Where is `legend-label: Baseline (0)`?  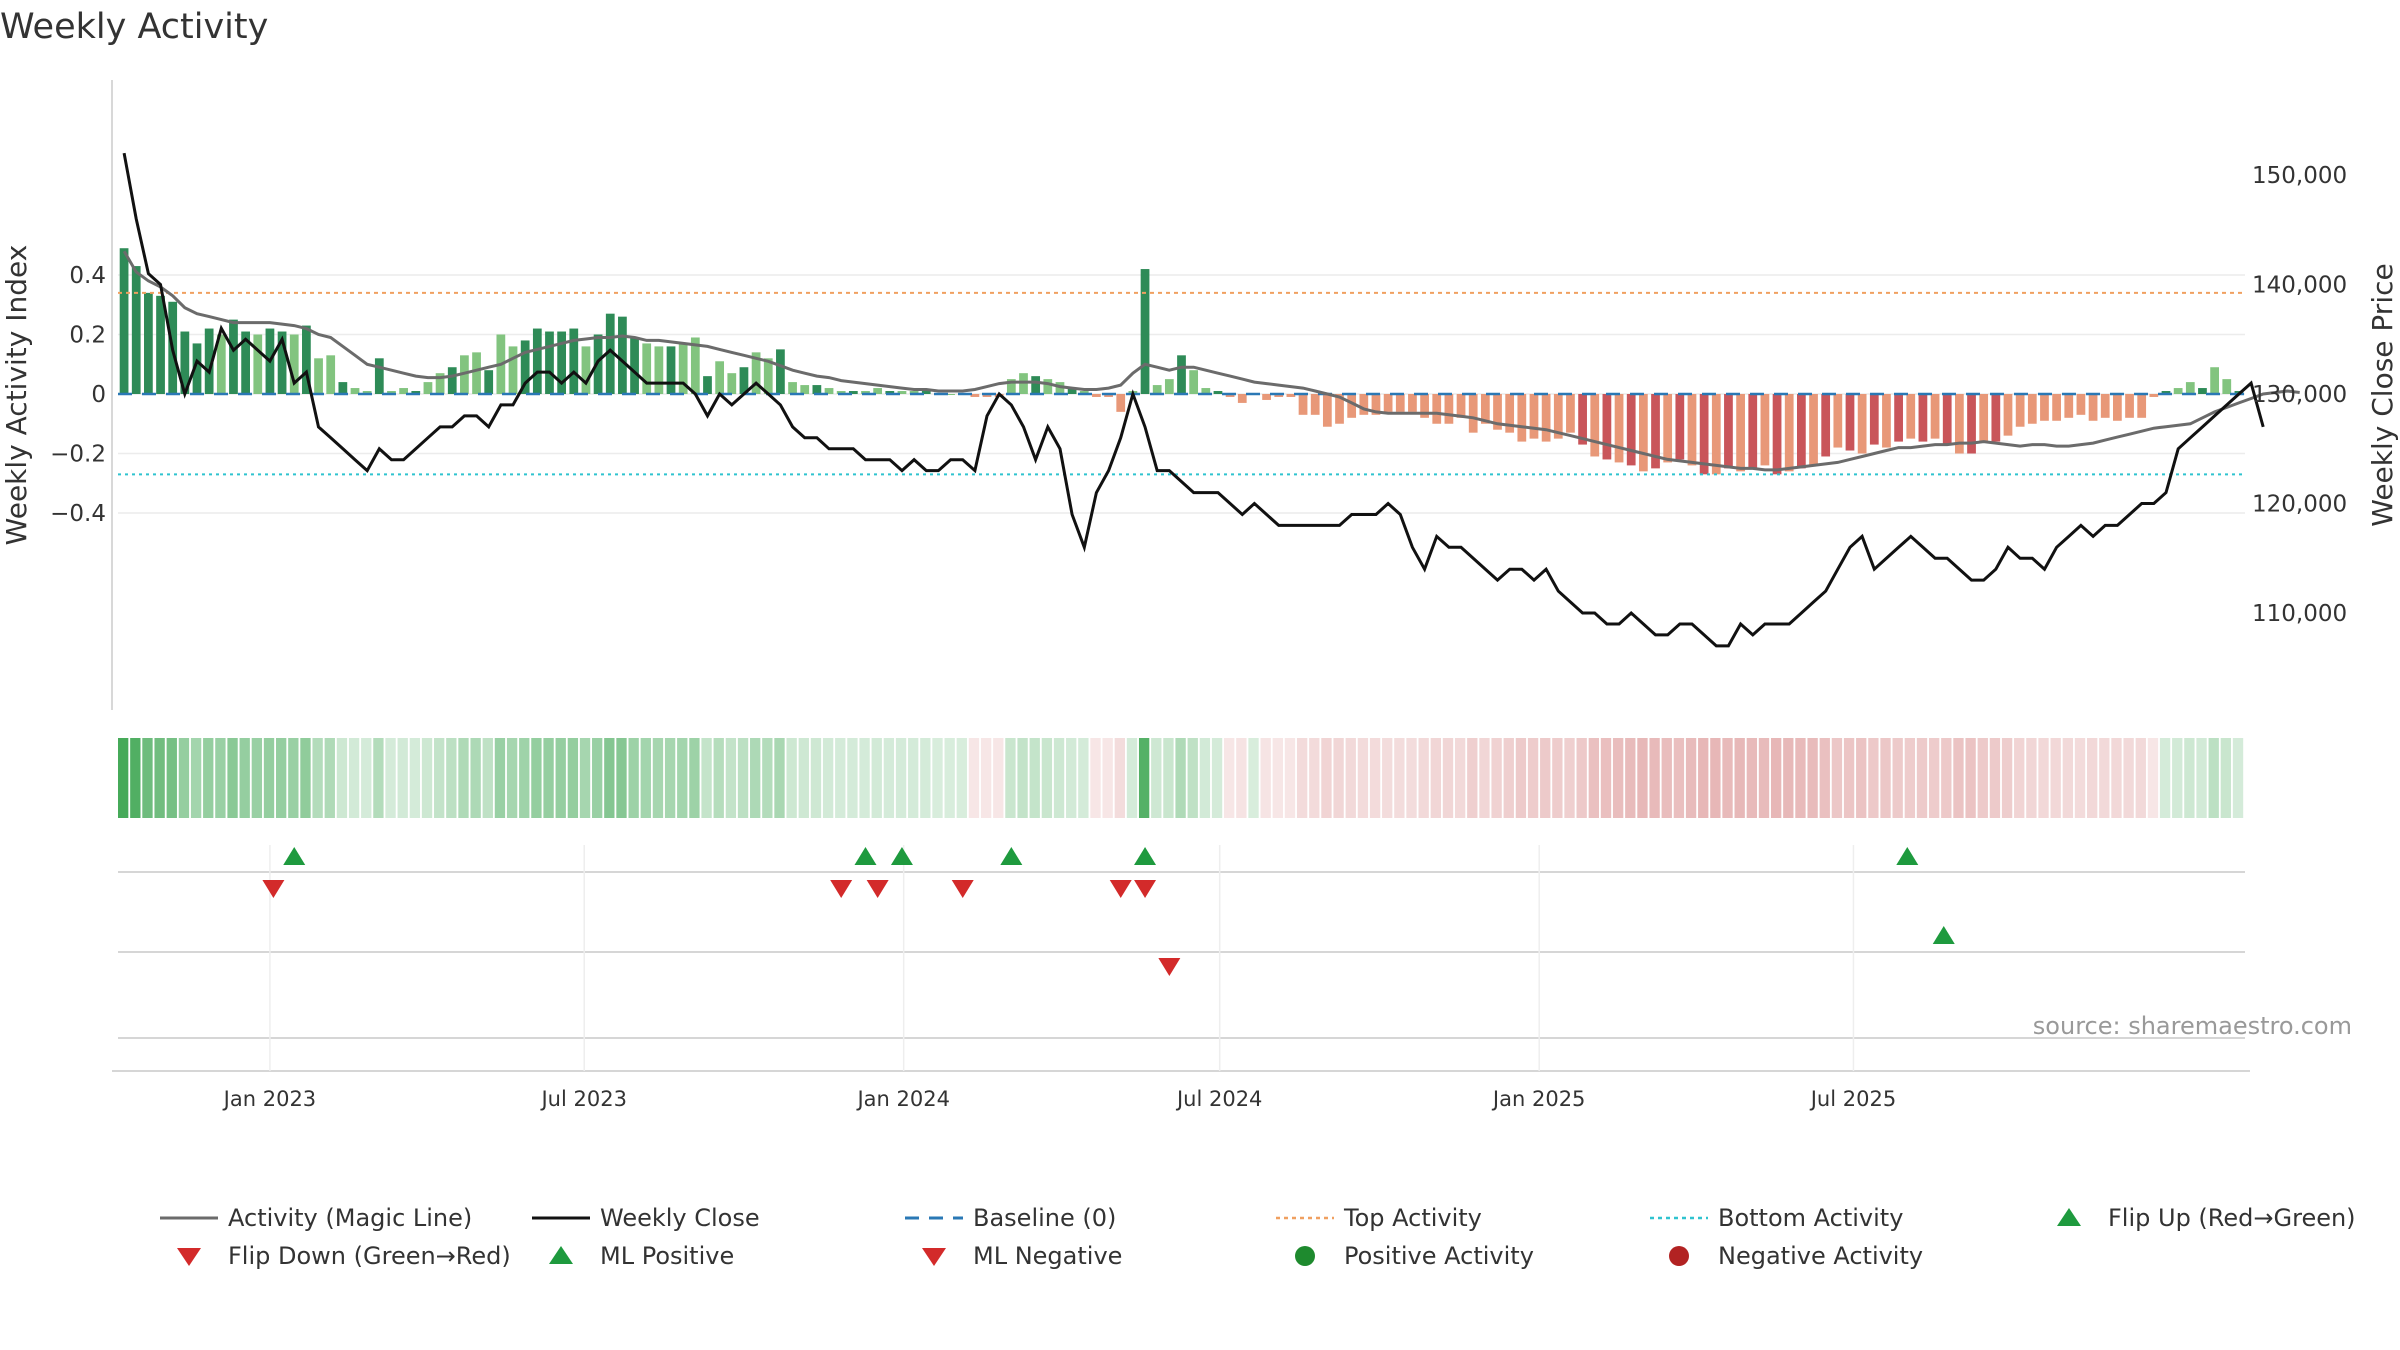 legend-label: Baseline (0) is located at coordinates (1044, 1218).